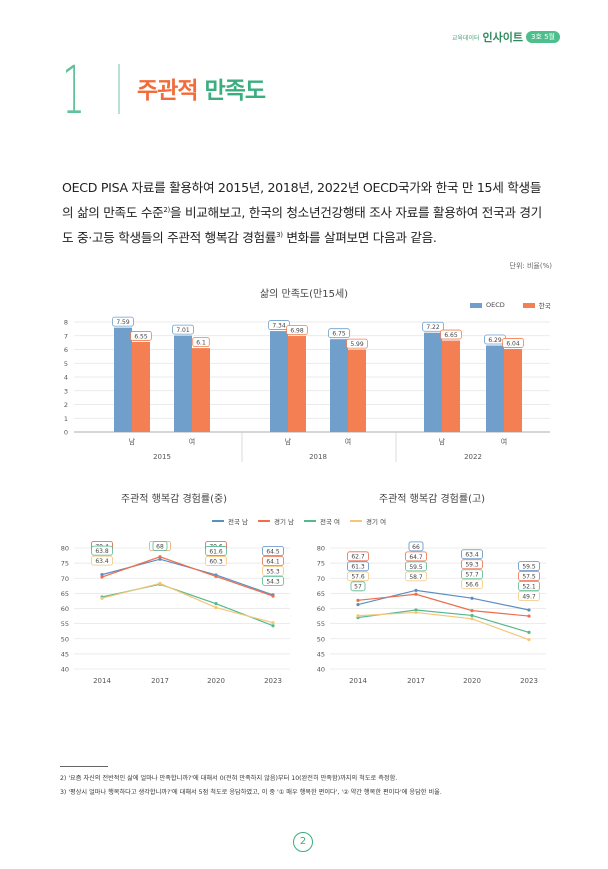  What do you see at coordinates (66, 405) in the screenshot?
I see `bar-y-tick-label: 2` at bounding box center [66, 405].